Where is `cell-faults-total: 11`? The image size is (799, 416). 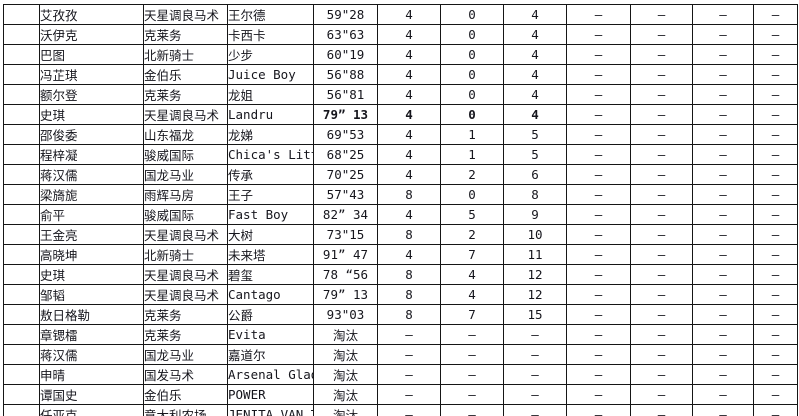
cell-faults-total: 11 is located at coordinates (535, 254).